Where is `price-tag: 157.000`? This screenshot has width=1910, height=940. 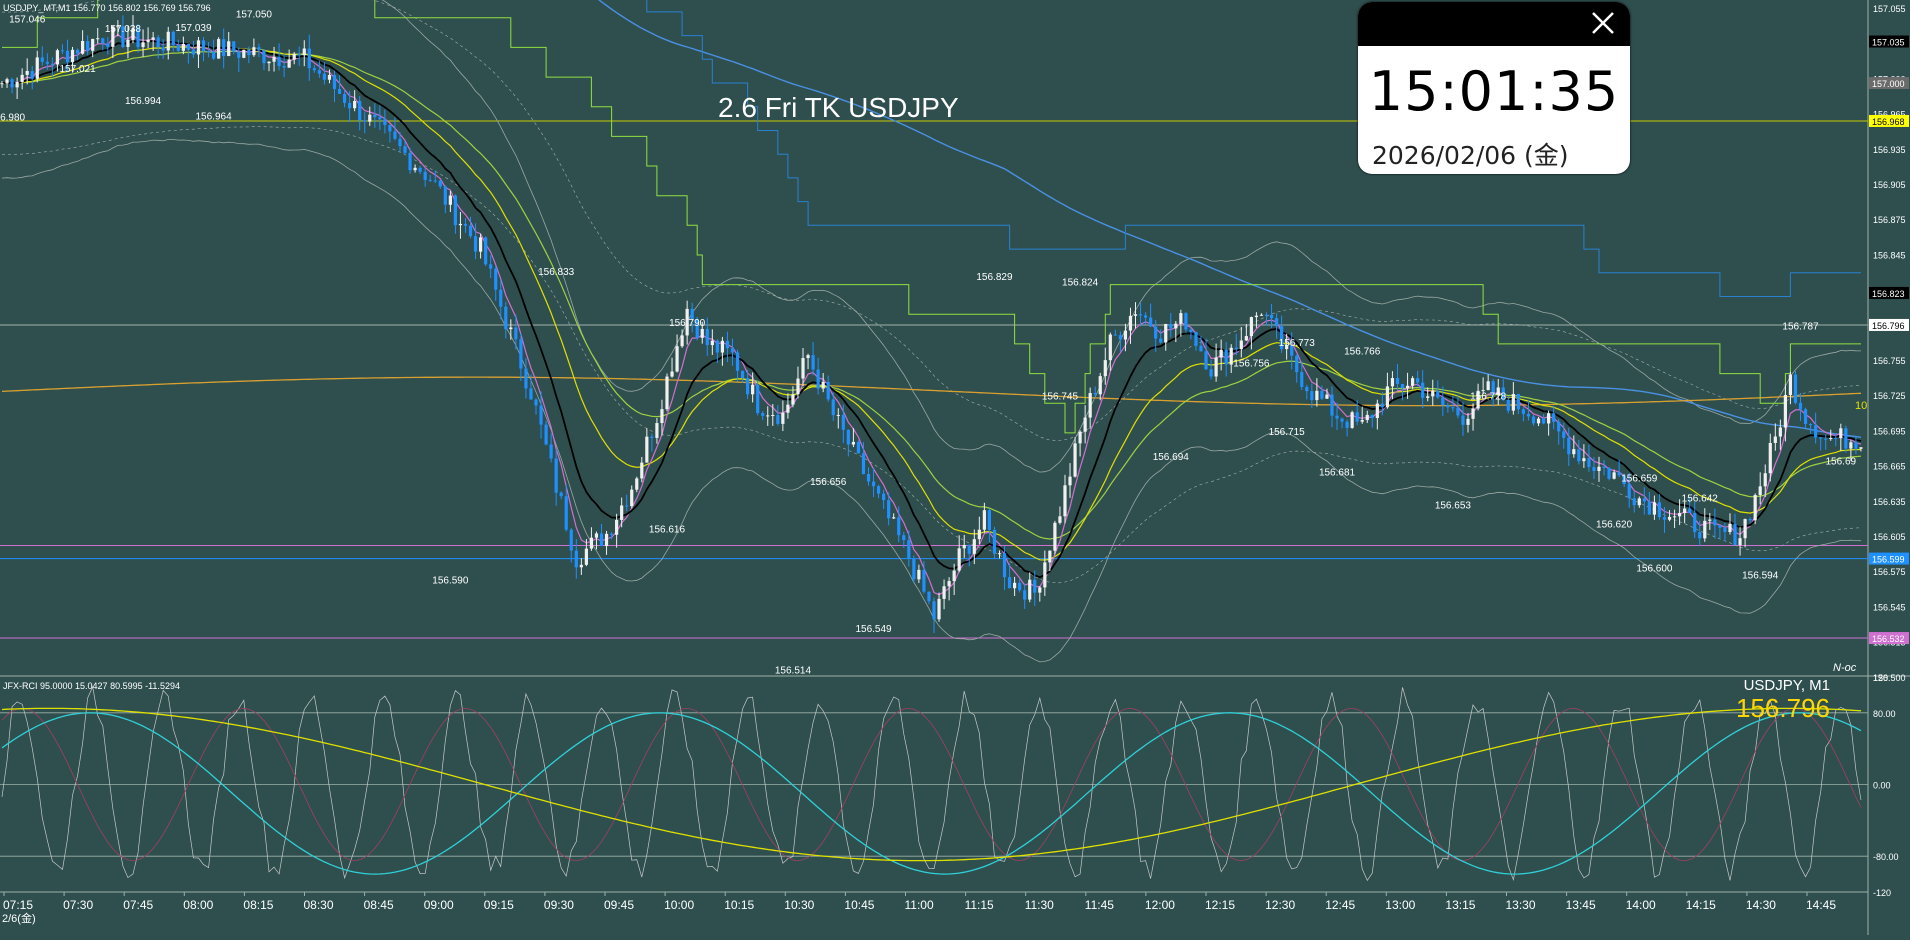 price-tag: 157.000 is located at coordinates (1889, 83).